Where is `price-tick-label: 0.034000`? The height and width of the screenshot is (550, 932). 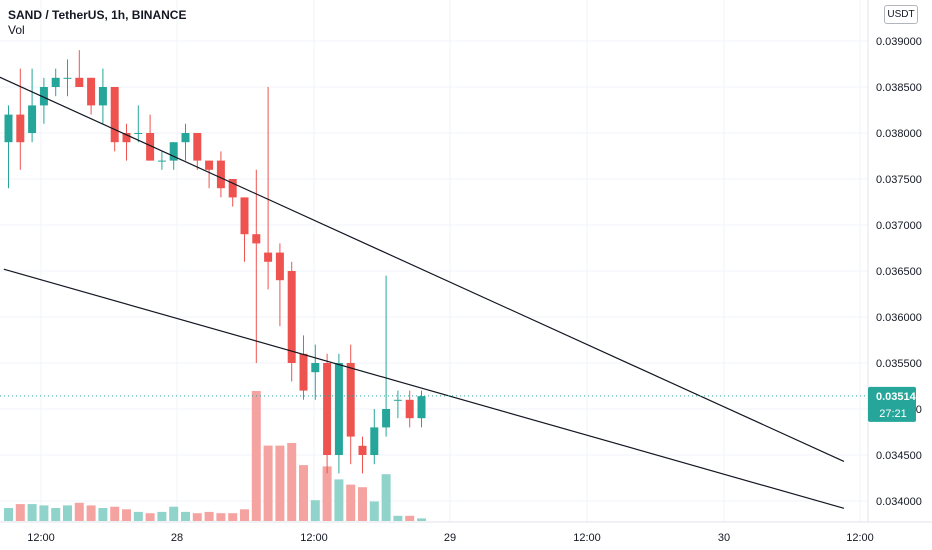
price-tick-label: 0.034000 is located at coordinates (899, 502).